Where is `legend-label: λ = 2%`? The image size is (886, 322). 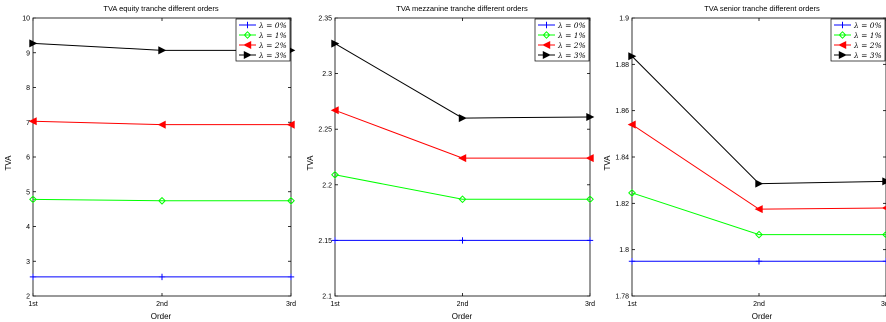
legend-label: λ = 2% is located at coordinates (867, 45).